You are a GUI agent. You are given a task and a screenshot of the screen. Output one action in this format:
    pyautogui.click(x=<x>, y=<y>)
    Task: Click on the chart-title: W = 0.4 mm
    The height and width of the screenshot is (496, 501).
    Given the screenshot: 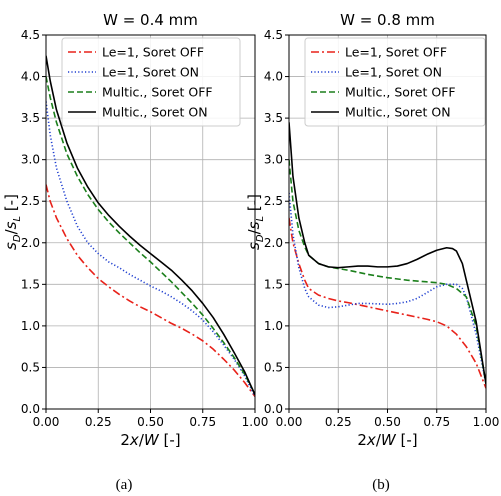 What is the action you would take?
    pyautogui.click(x=150, y=20)
    